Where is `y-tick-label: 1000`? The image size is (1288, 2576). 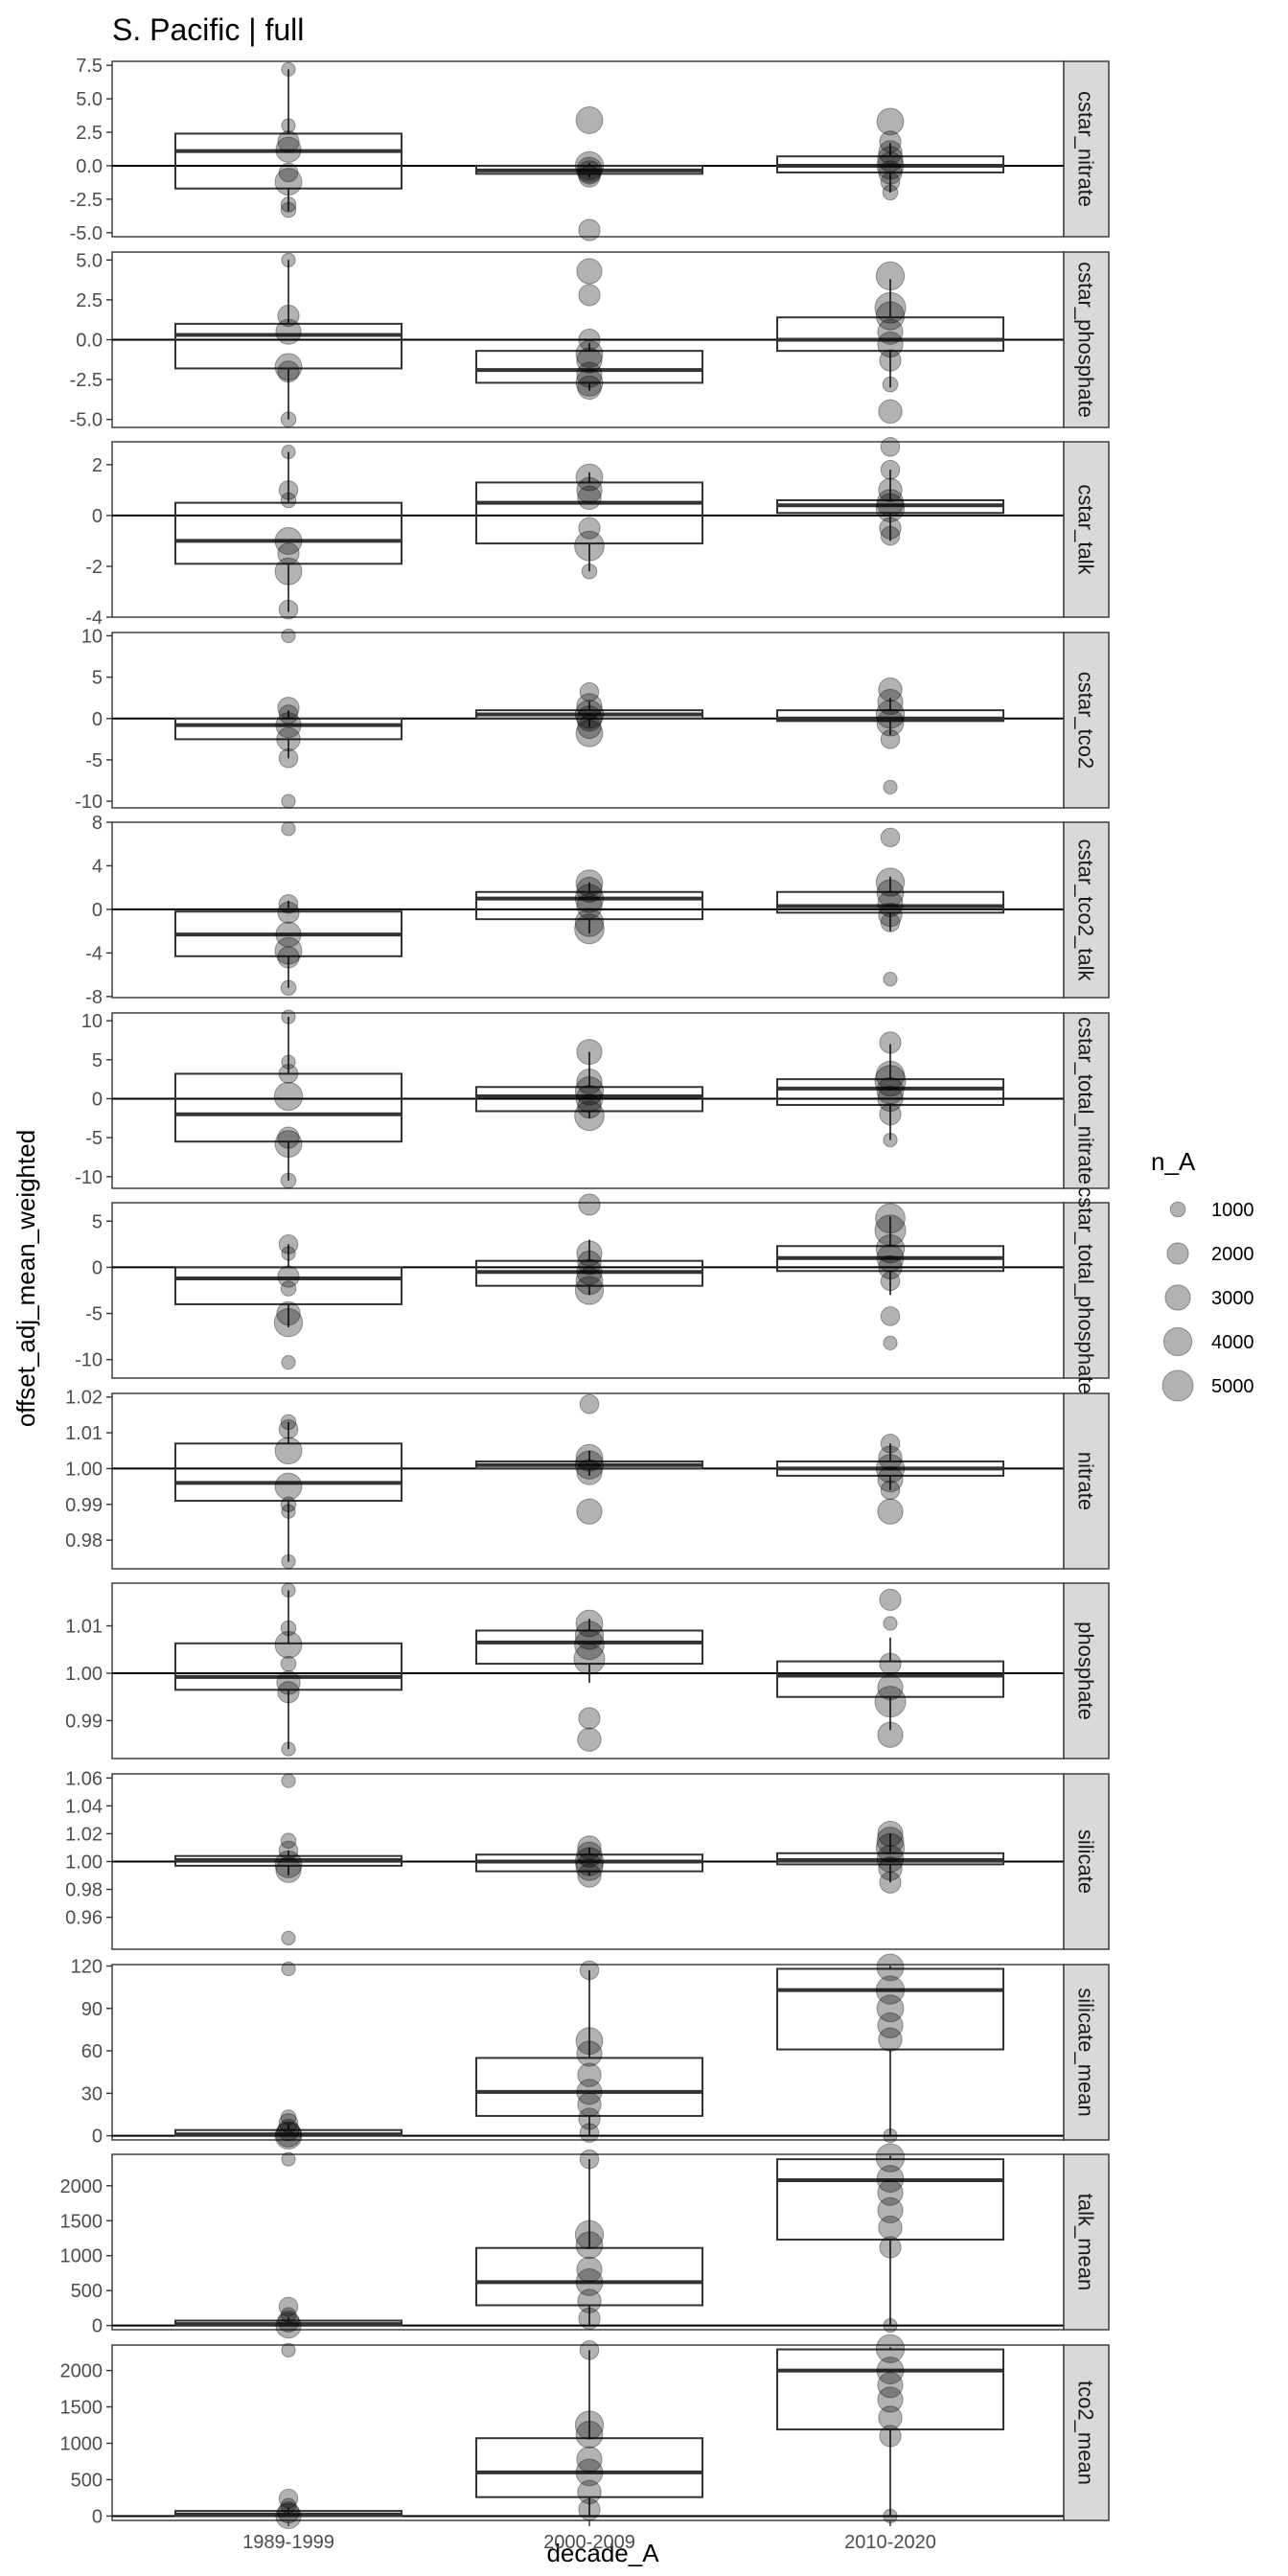 y-tick-label: 1000 is located at coordinates (82, 2444).